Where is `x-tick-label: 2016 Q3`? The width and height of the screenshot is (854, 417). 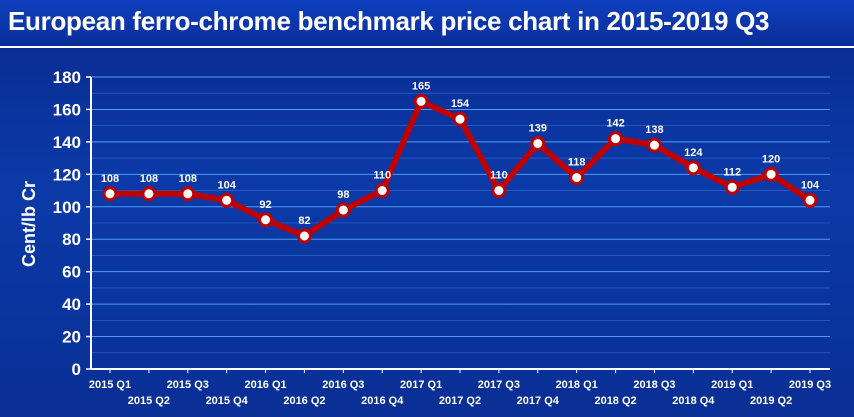
x-tick-label: 2016 Q3 is located at coordinates (343, 385).